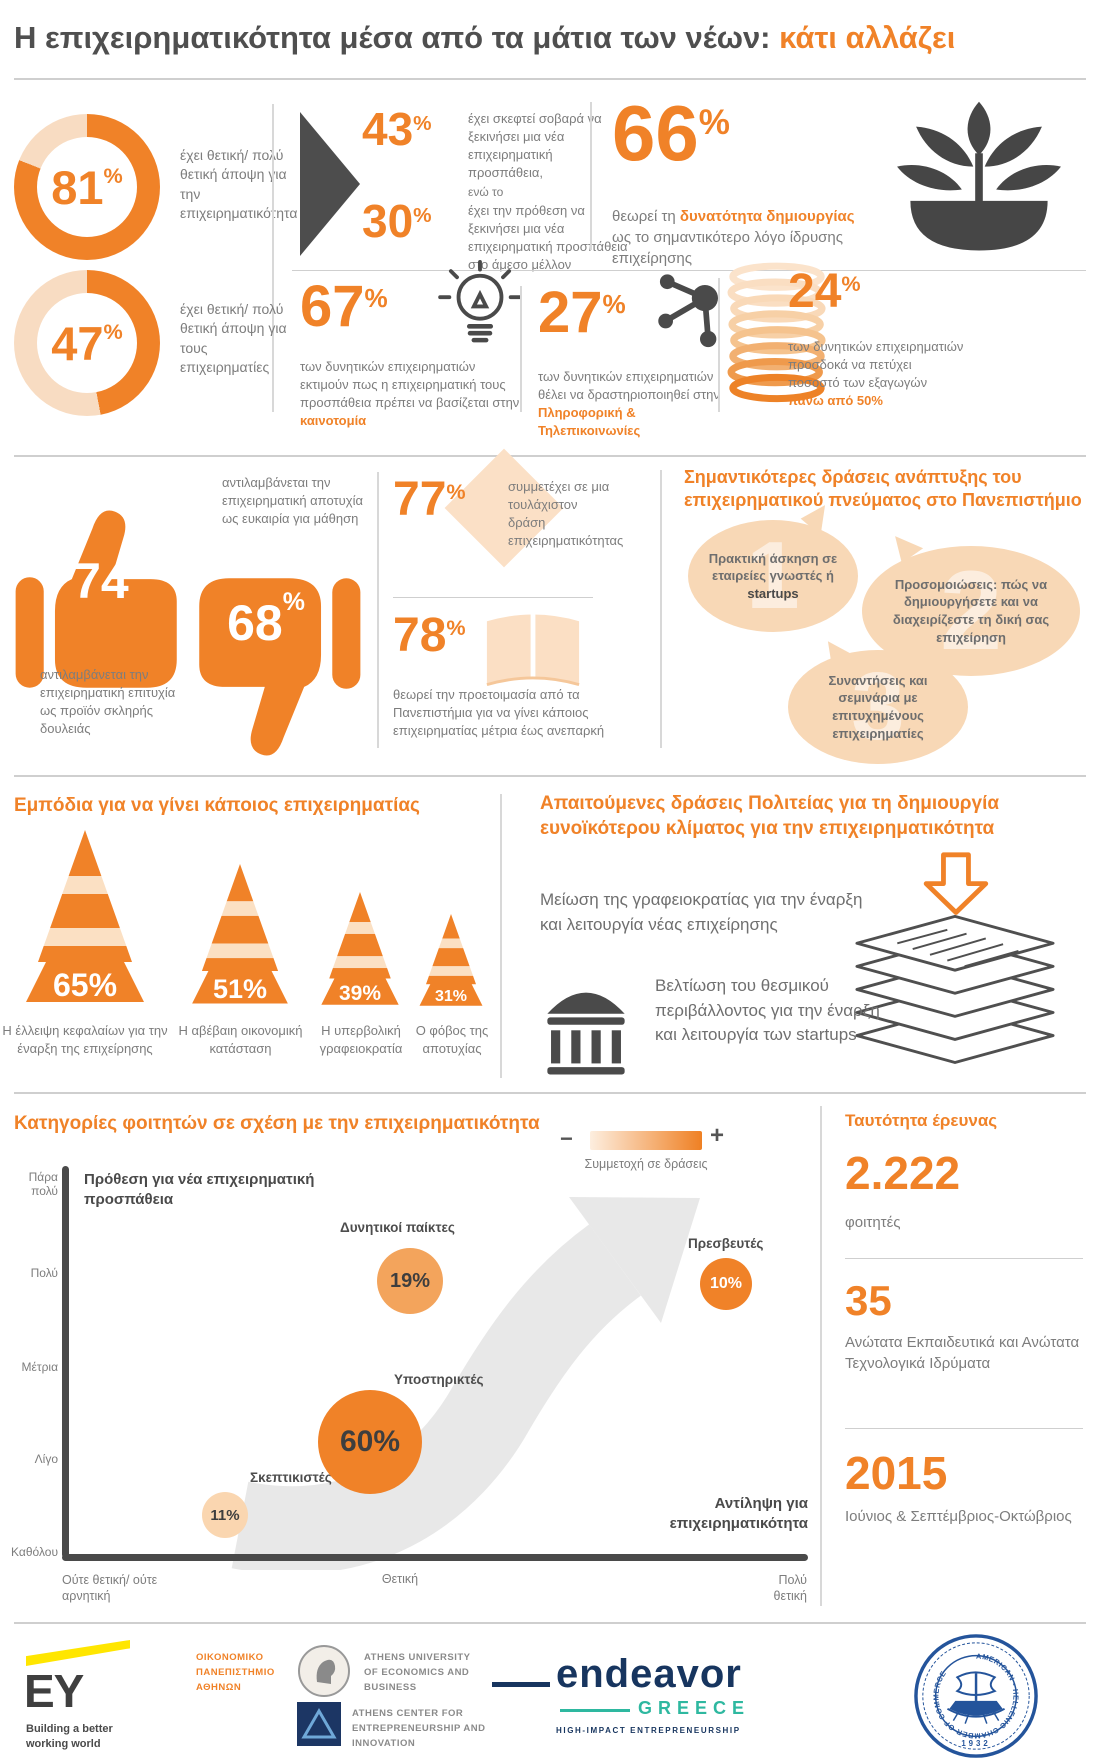 The height and width of the screenshot is (1764, 1100). What do you see at coordinates (896, 1473) in the screenshot?
I see `identity-year-value: 2015` at bounding box center [896, 1473].